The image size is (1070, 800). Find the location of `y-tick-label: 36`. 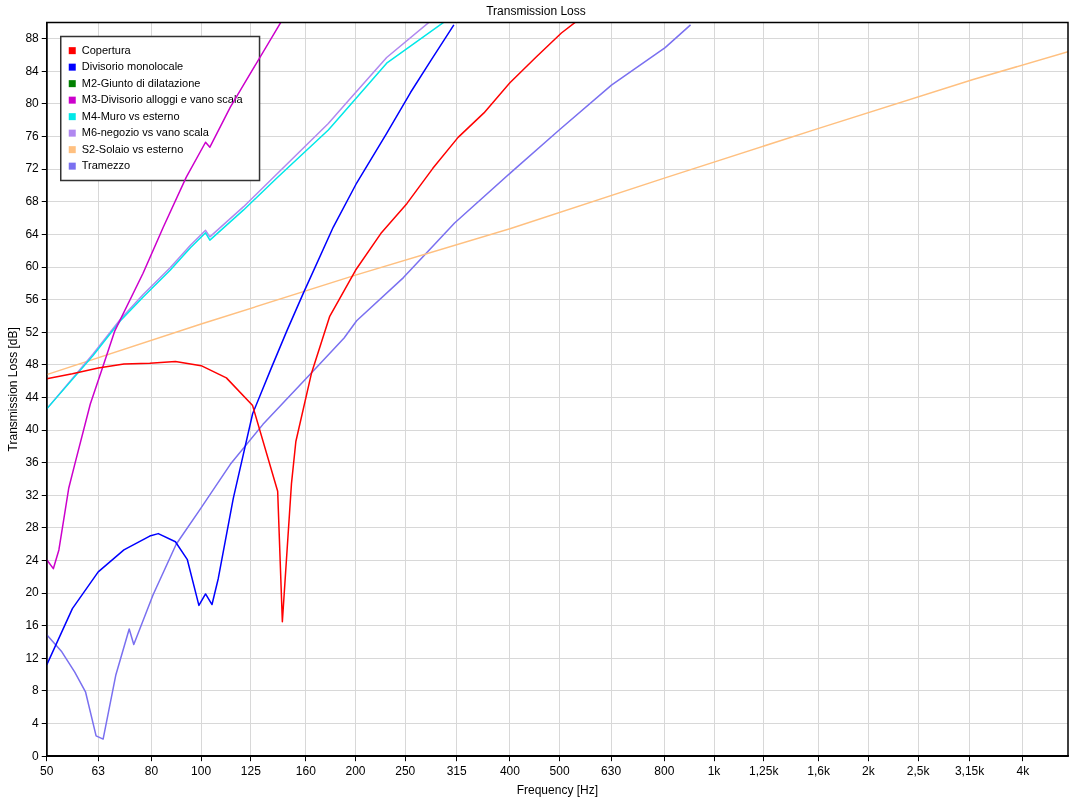

y-tick-label: 36 is located at coordinates (32, 461).